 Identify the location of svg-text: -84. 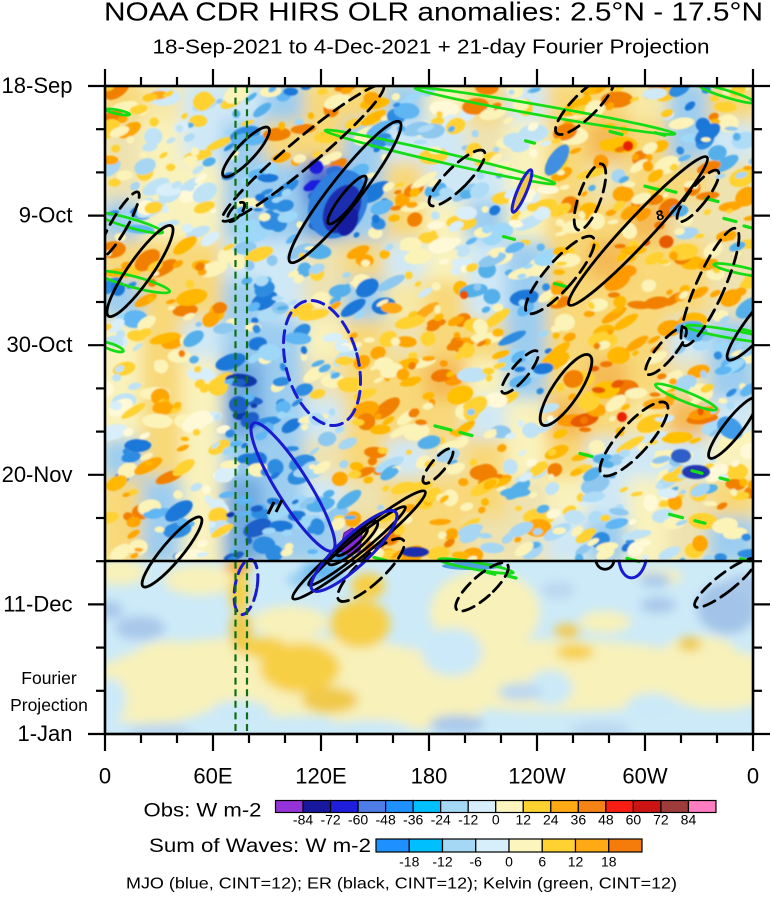
(303, 820).